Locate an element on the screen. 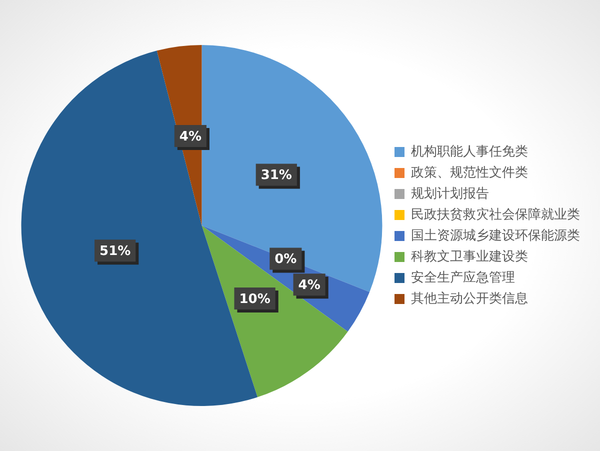 Image resolution: width=600 pixels, height=451 pixels. legend-label: 科教文卫事业建设类 is located at coordinates (469, 256).